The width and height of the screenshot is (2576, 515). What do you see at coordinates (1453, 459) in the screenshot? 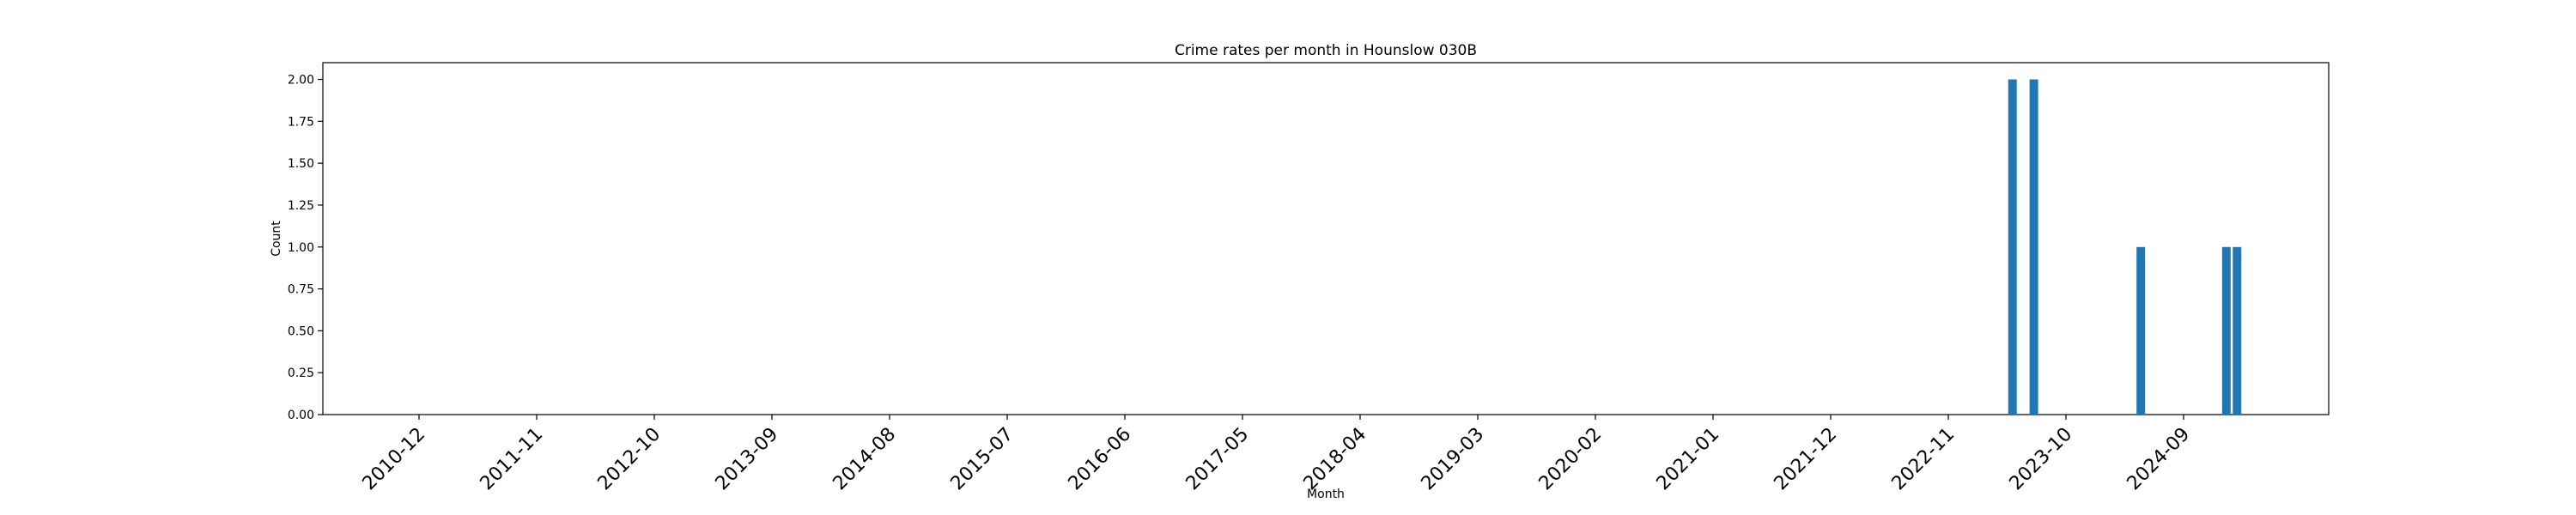
I see `x-tick-label: 2019-03` at bounding box center [1453, 459].